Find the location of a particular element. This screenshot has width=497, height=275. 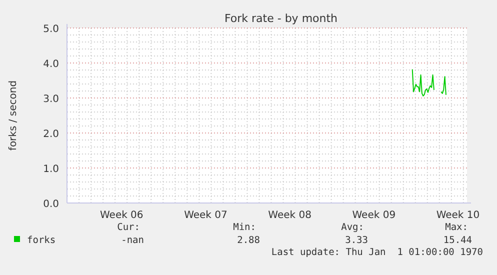

text: Avg: is located at coordinates (352, 227).